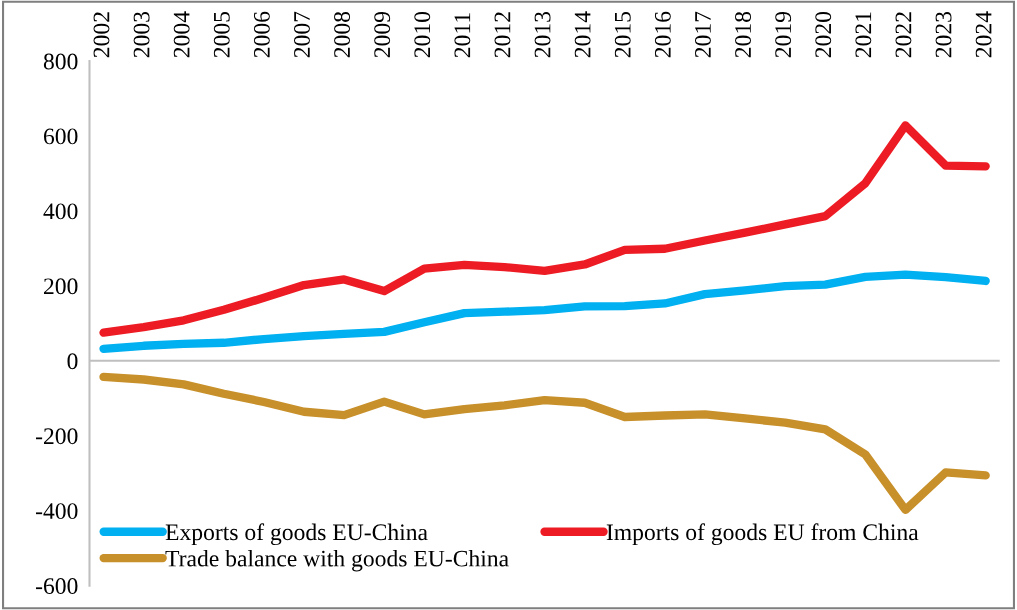  What do you see at coordinates (823, 34) in the screenshot?
I see `x-tick-label: 2020` at bounding box center [823, 34].